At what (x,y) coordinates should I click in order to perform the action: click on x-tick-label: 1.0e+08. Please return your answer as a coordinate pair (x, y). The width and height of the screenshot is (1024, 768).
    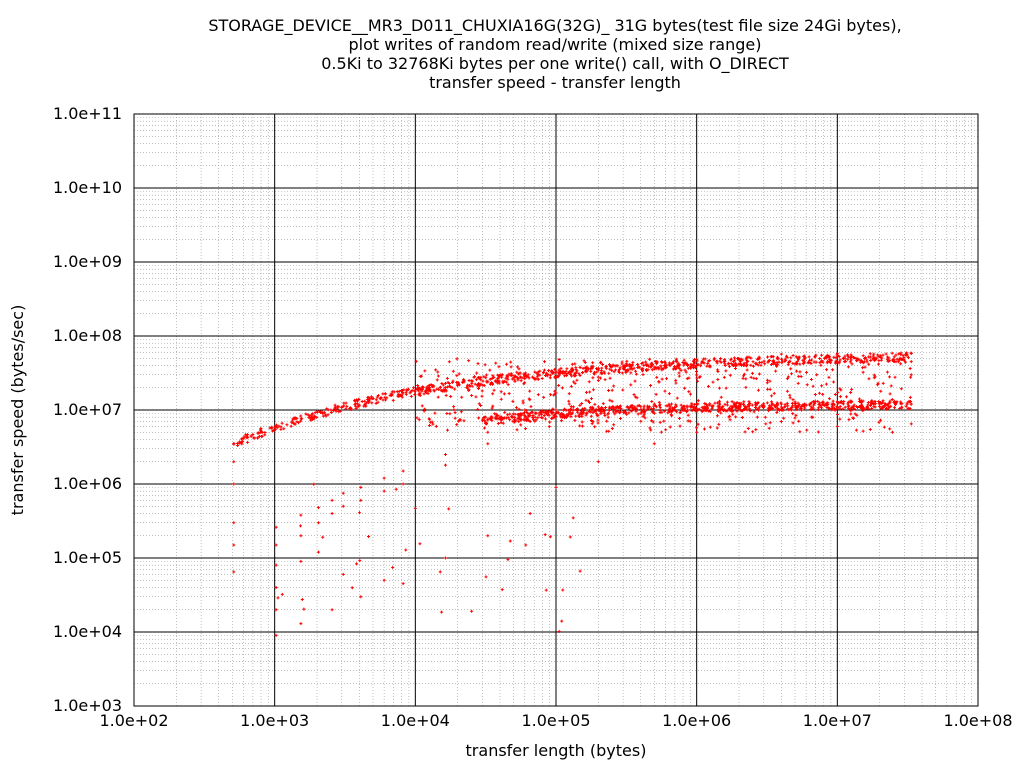
    Looking at the image, I should click on (977, 720).